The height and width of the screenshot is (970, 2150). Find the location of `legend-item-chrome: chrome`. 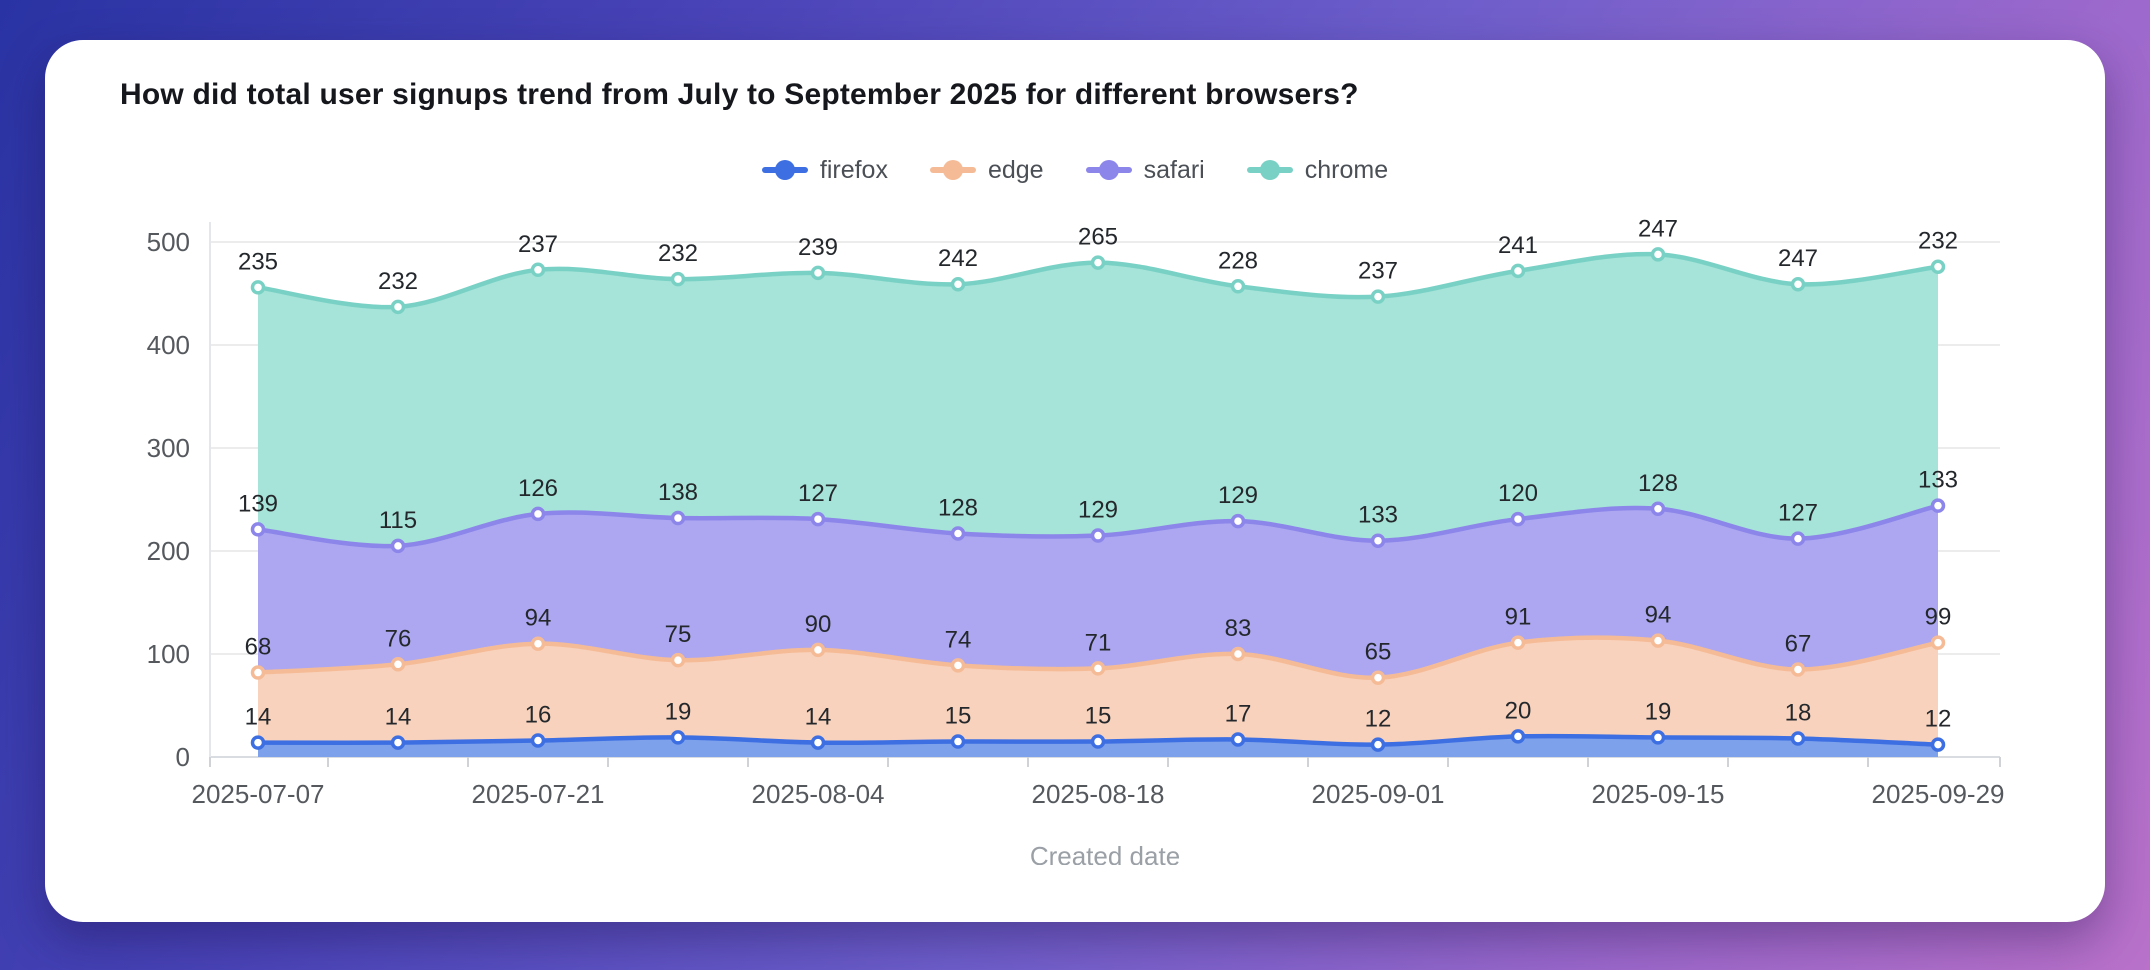

legend-item-chrome: chrome is located at coordinates (1317, 170).